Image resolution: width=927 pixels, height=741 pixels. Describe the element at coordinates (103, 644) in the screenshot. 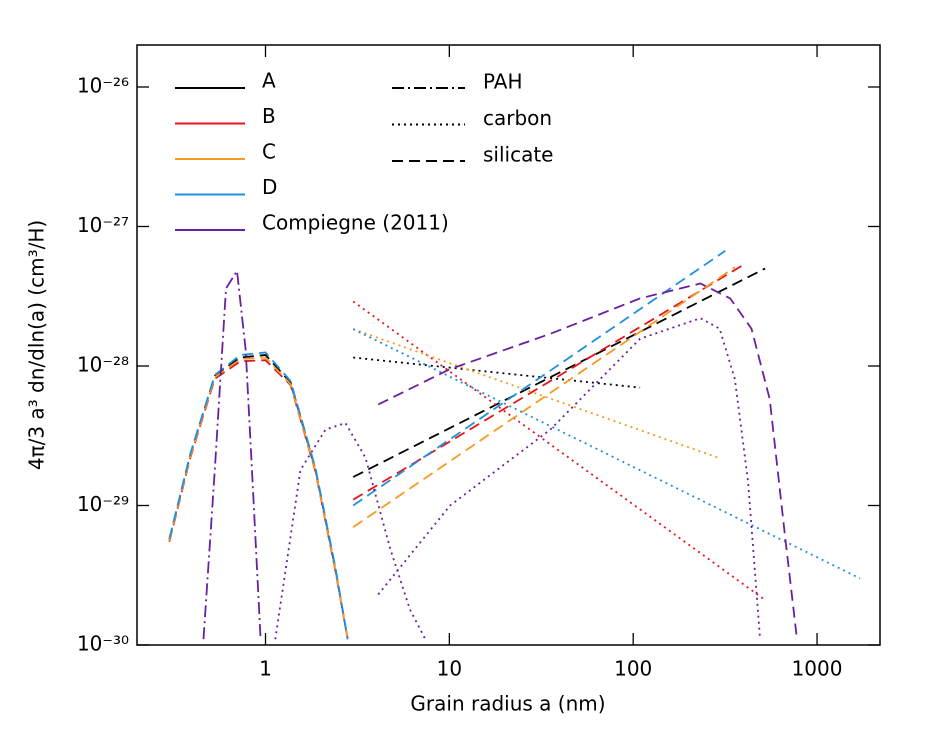

I see `y-tick-label: 10⁻³⁰` at that location.